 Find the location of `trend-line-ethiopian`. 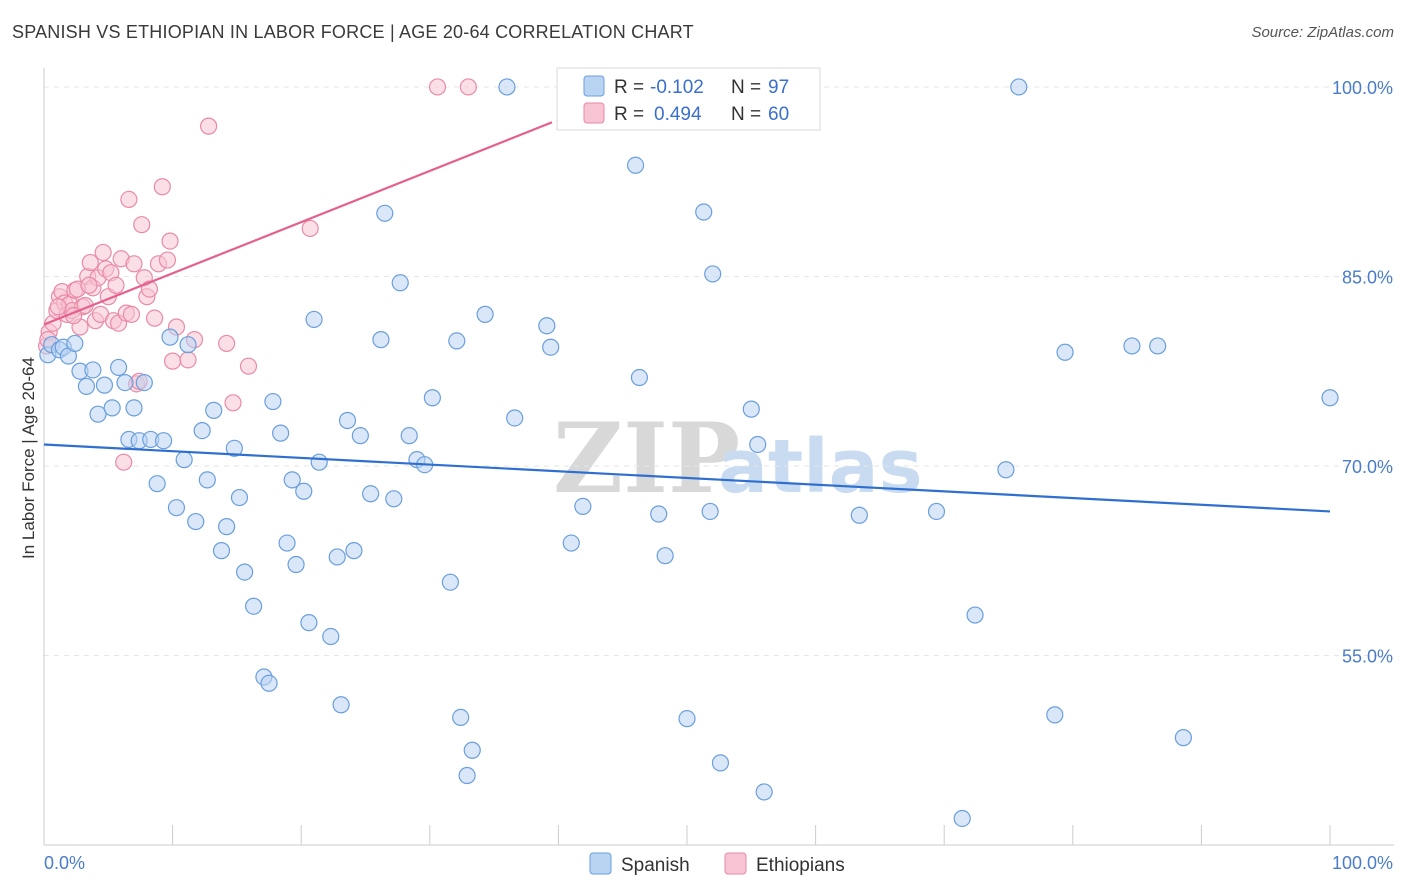

trend-line-ethiopian is located at coordinates (298, 223).